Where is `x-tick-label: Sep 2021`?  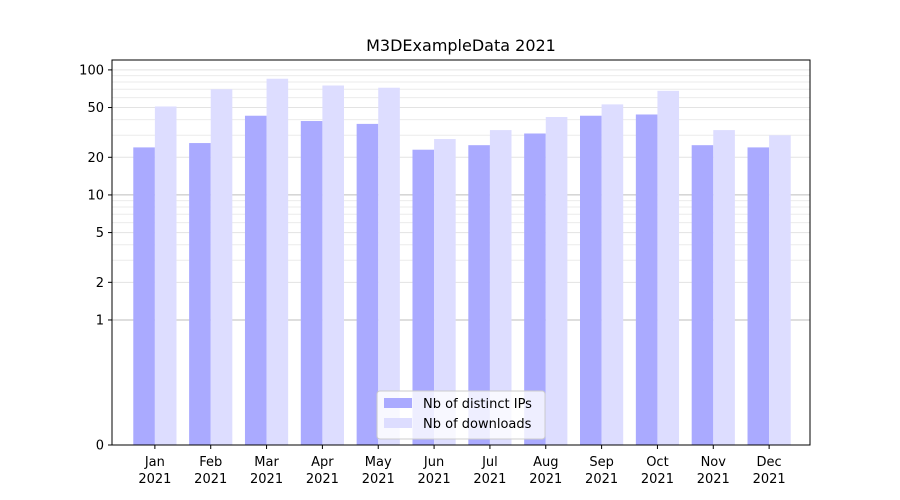
x-tick-label: Sep 2021 is located at coordinates (601, 471).